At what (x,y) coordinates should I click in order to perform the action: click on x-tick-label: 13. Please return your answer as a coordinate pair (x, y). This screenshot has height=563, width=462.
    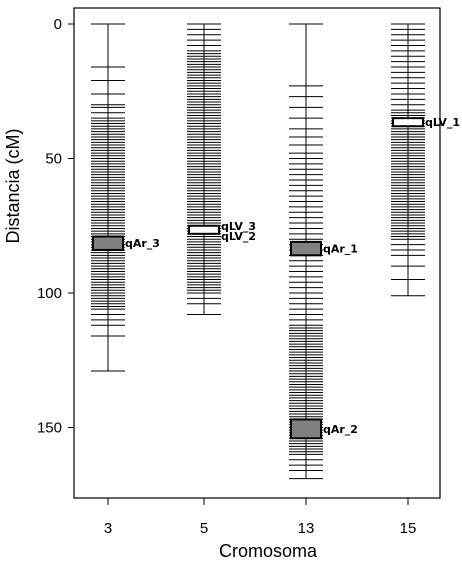
    Looking at the image, I should click on (306, 528).